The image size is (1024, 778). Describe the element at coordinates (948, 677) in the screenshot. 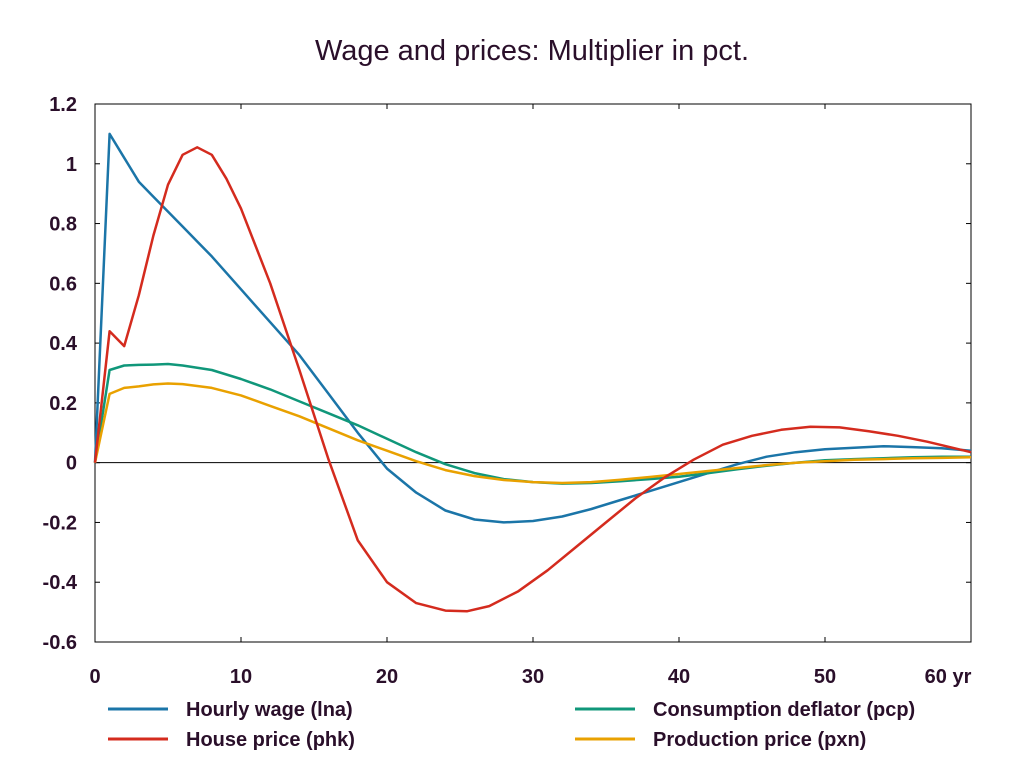

I see `x-tick-label: 60 yr` at that location.